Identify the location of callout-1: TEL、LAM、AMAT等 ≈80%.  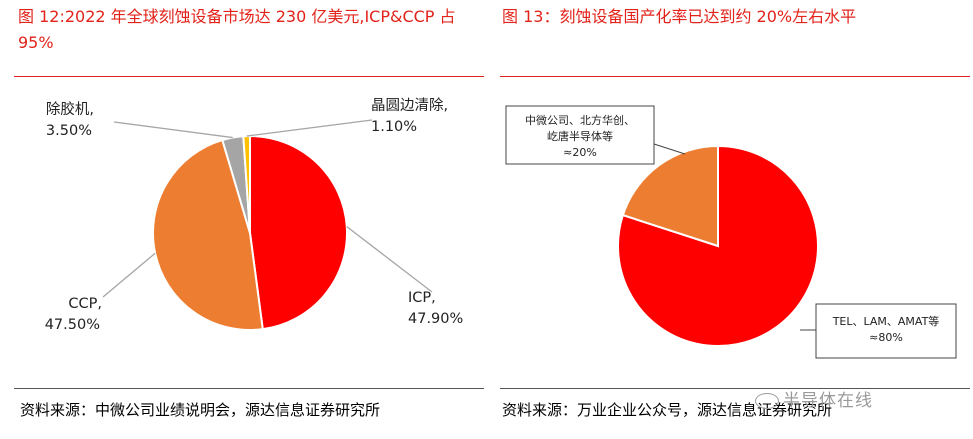
(878, 331).